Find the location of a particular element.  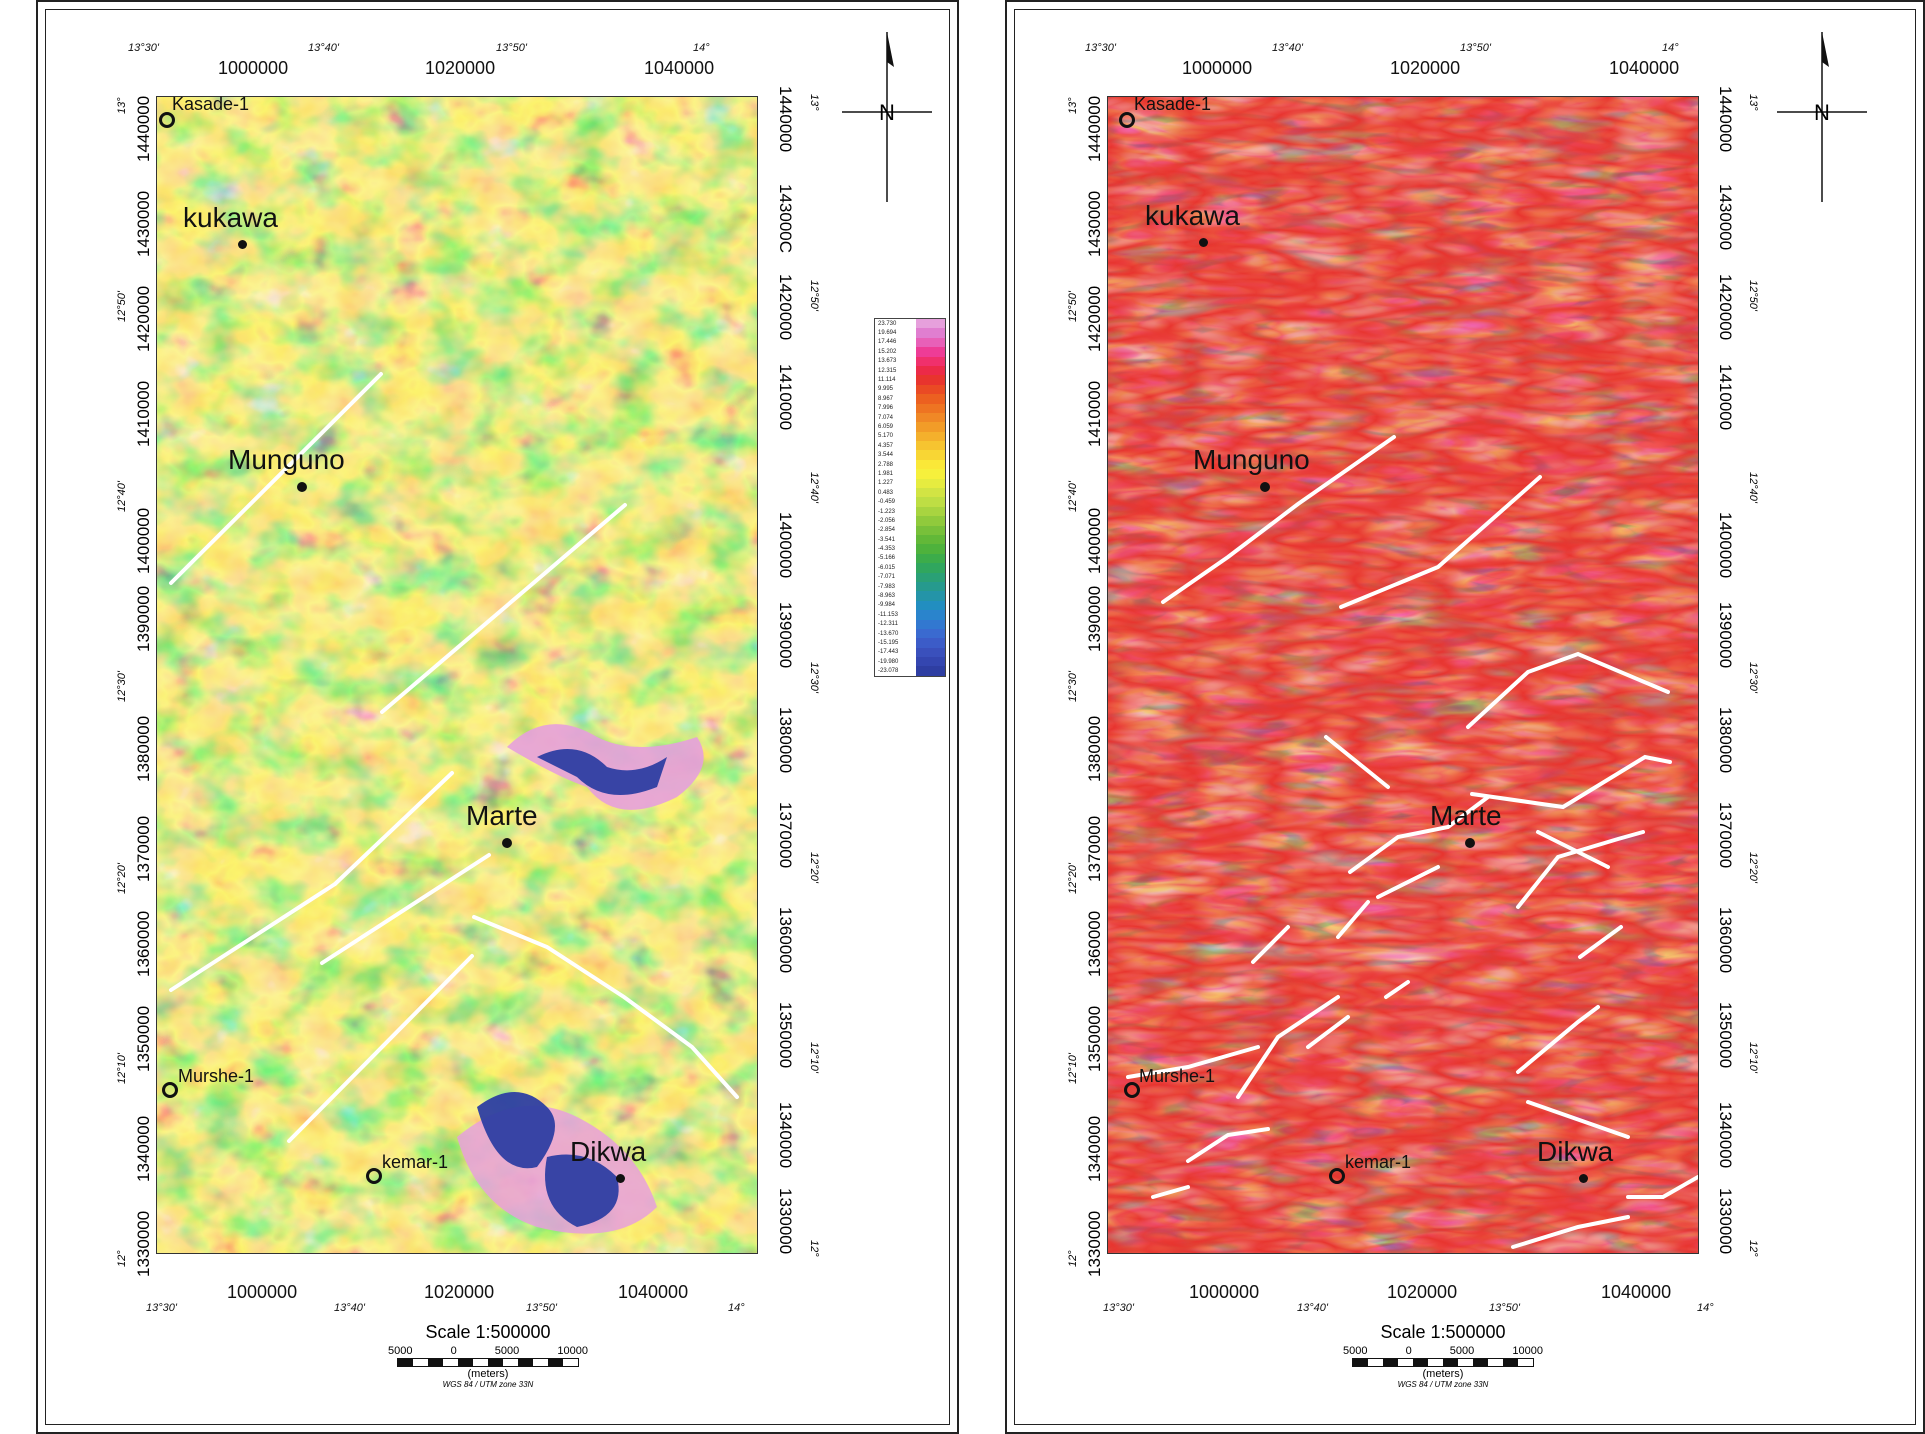

legend-row: -12.311 is located at coordinates (910, 624).